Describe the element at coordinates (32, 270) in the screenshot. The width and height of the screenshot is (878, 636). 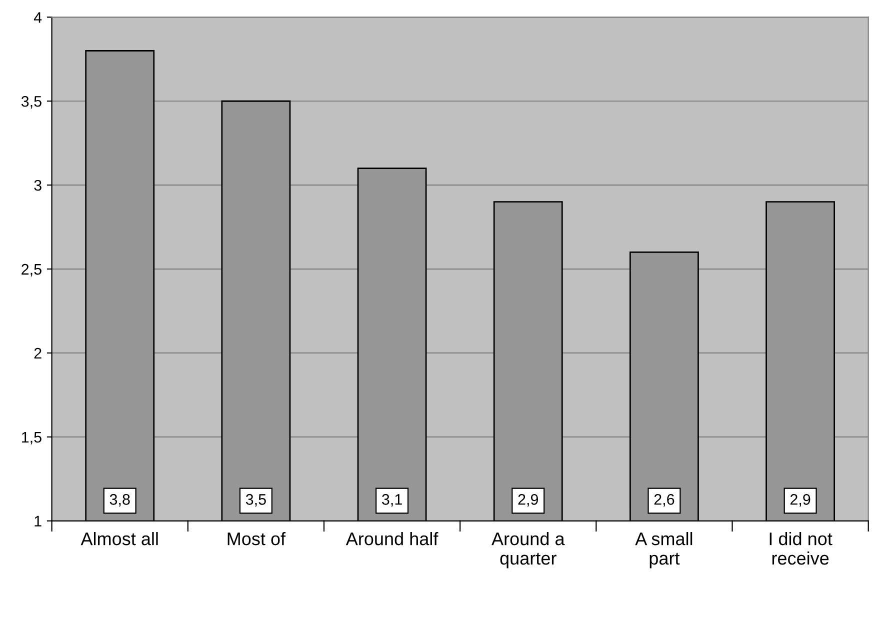
I see `y-tick-label: 2,5` at that location.